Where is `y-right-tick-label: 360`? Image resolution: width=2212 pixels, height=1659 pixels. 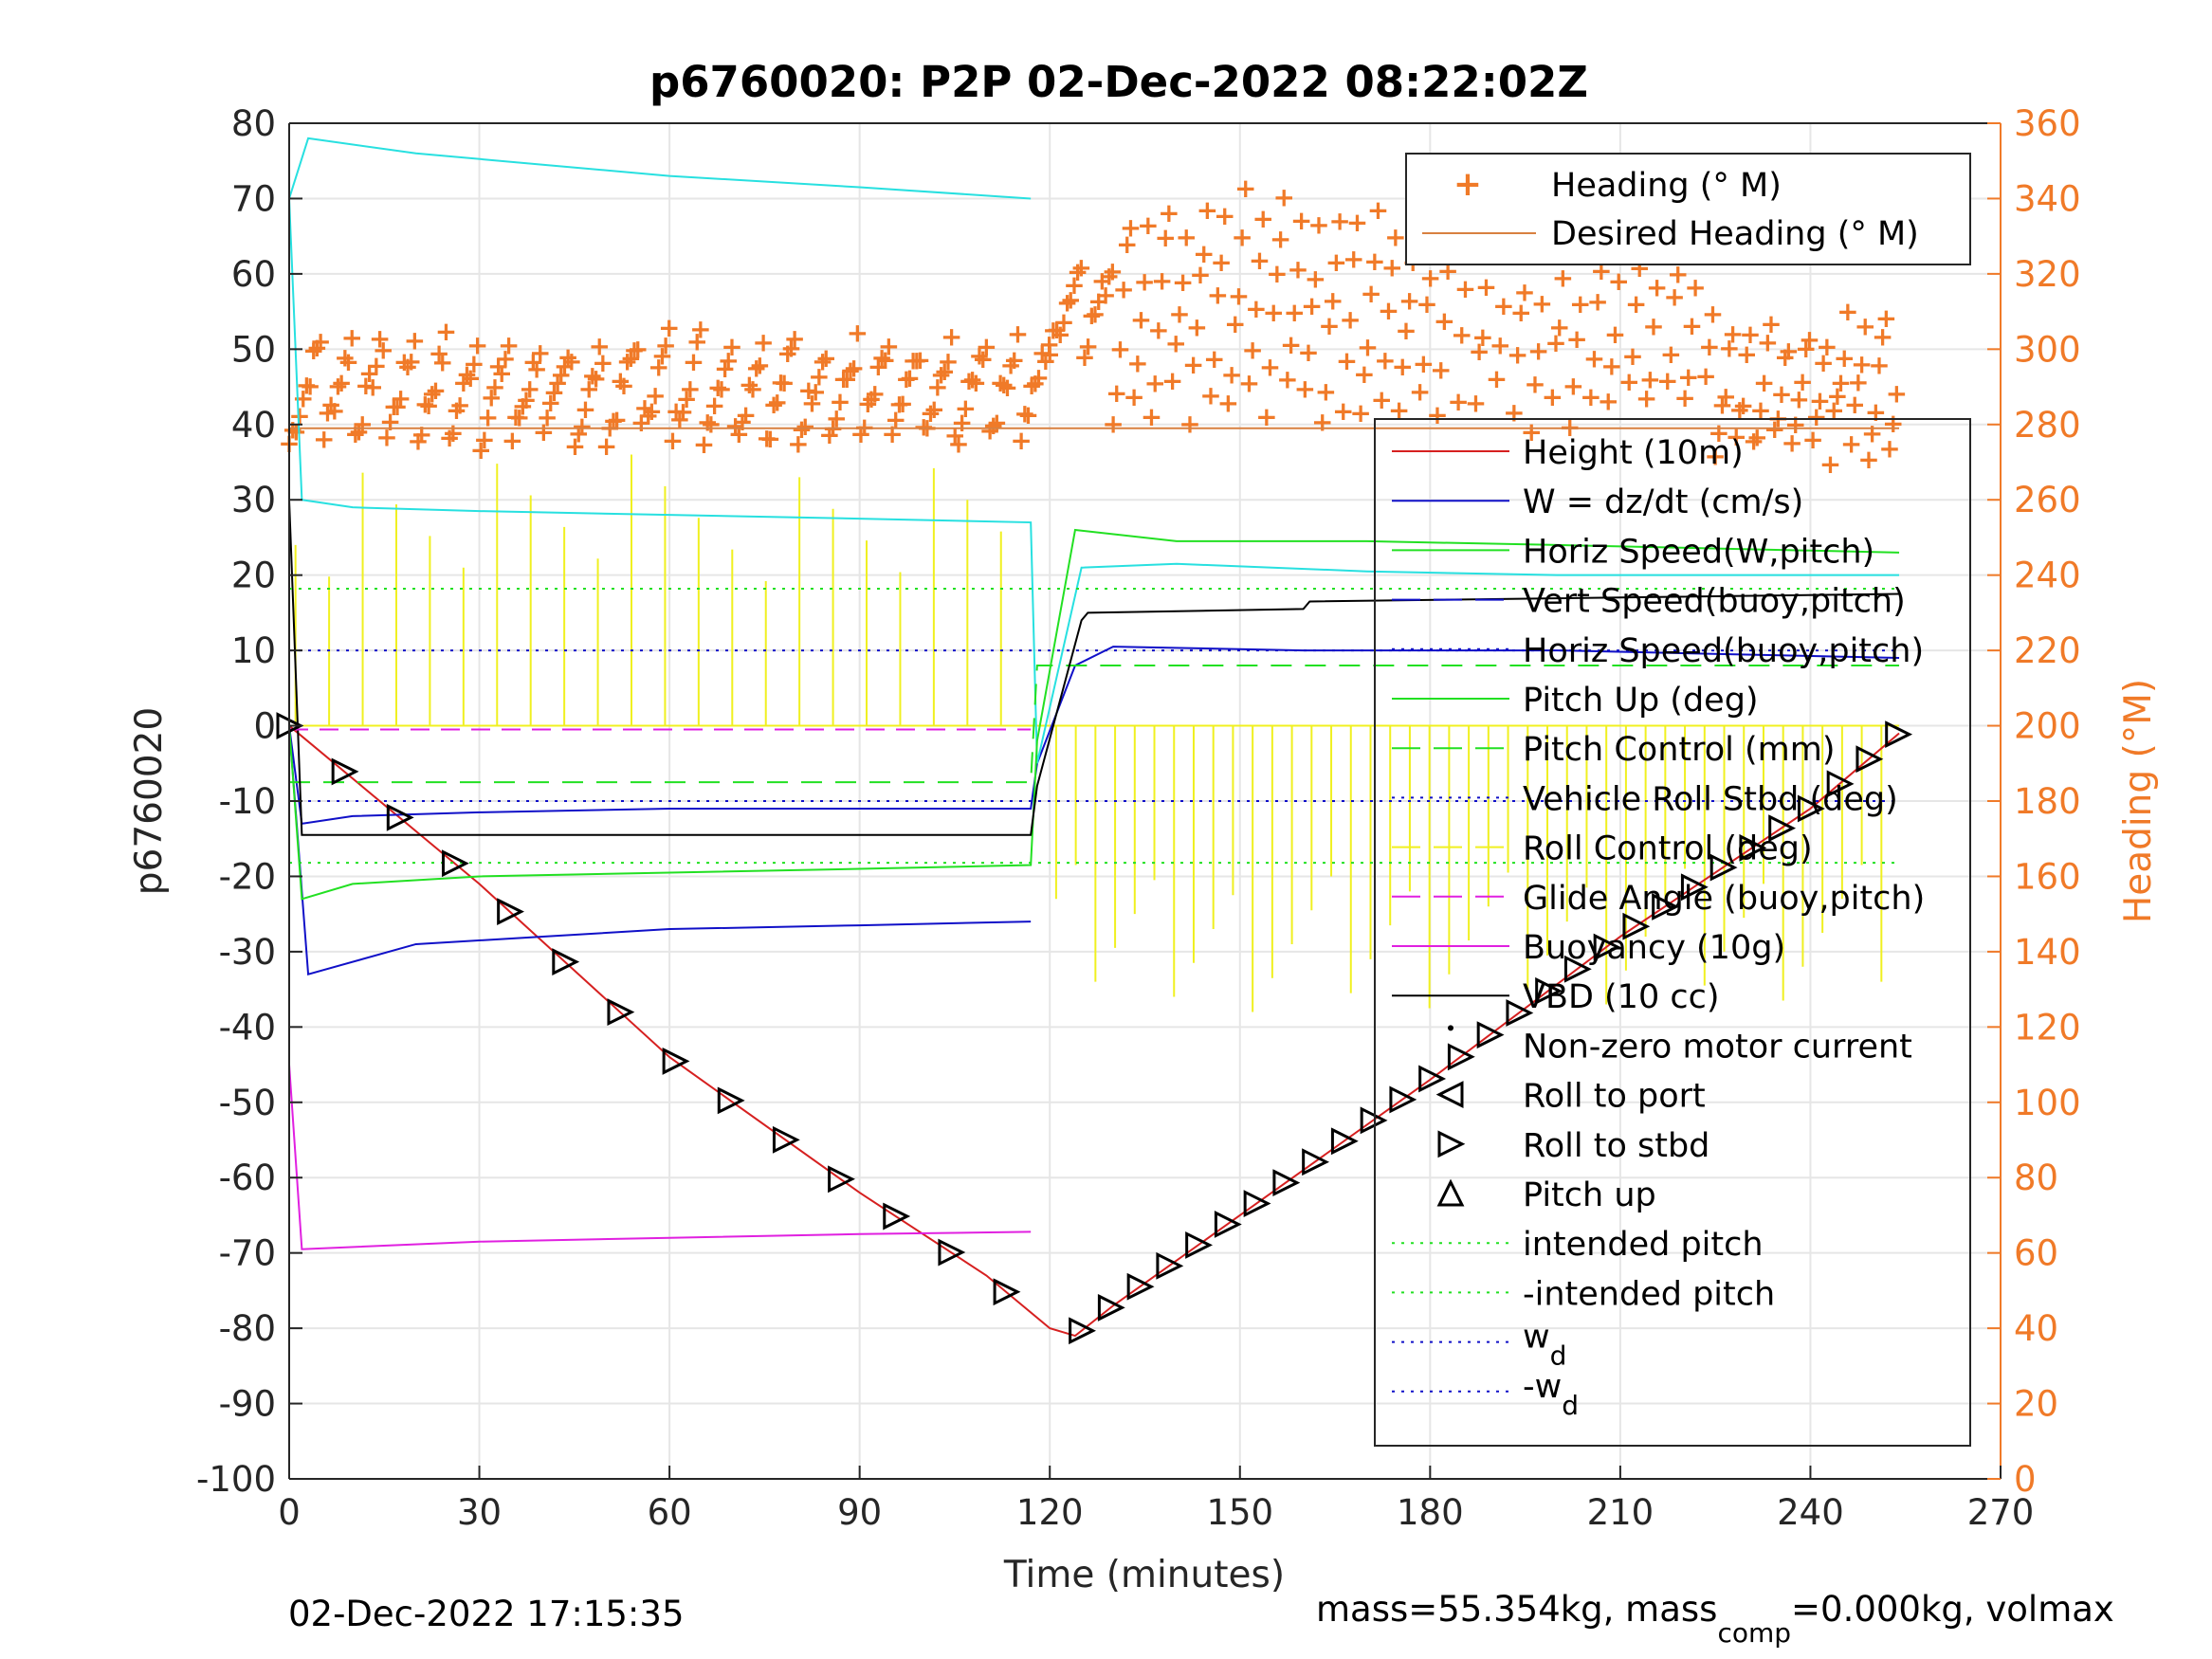 y-right-tick-label: 360 is located at coordinates (2047, 123).